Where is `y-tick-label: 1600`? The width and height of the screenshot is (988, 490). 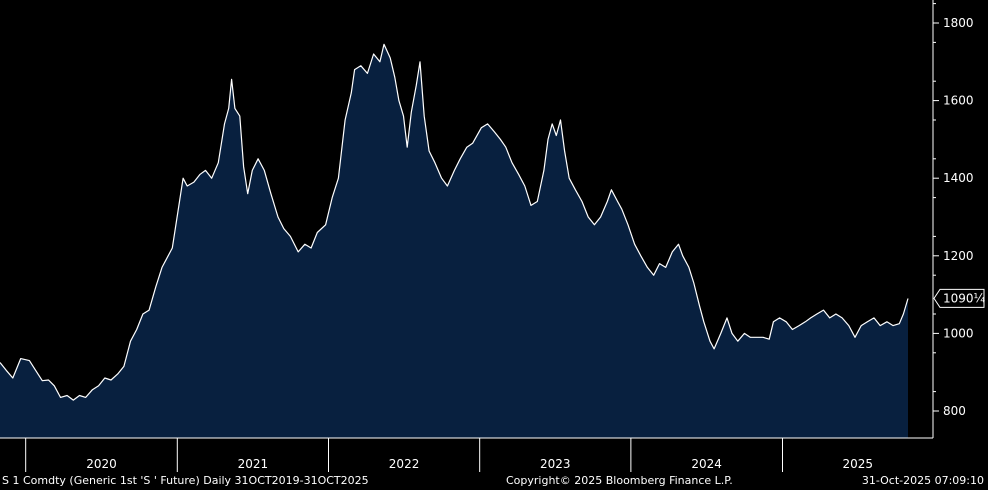
y-tick-label: 1600 is located at coordinates (958, 101).